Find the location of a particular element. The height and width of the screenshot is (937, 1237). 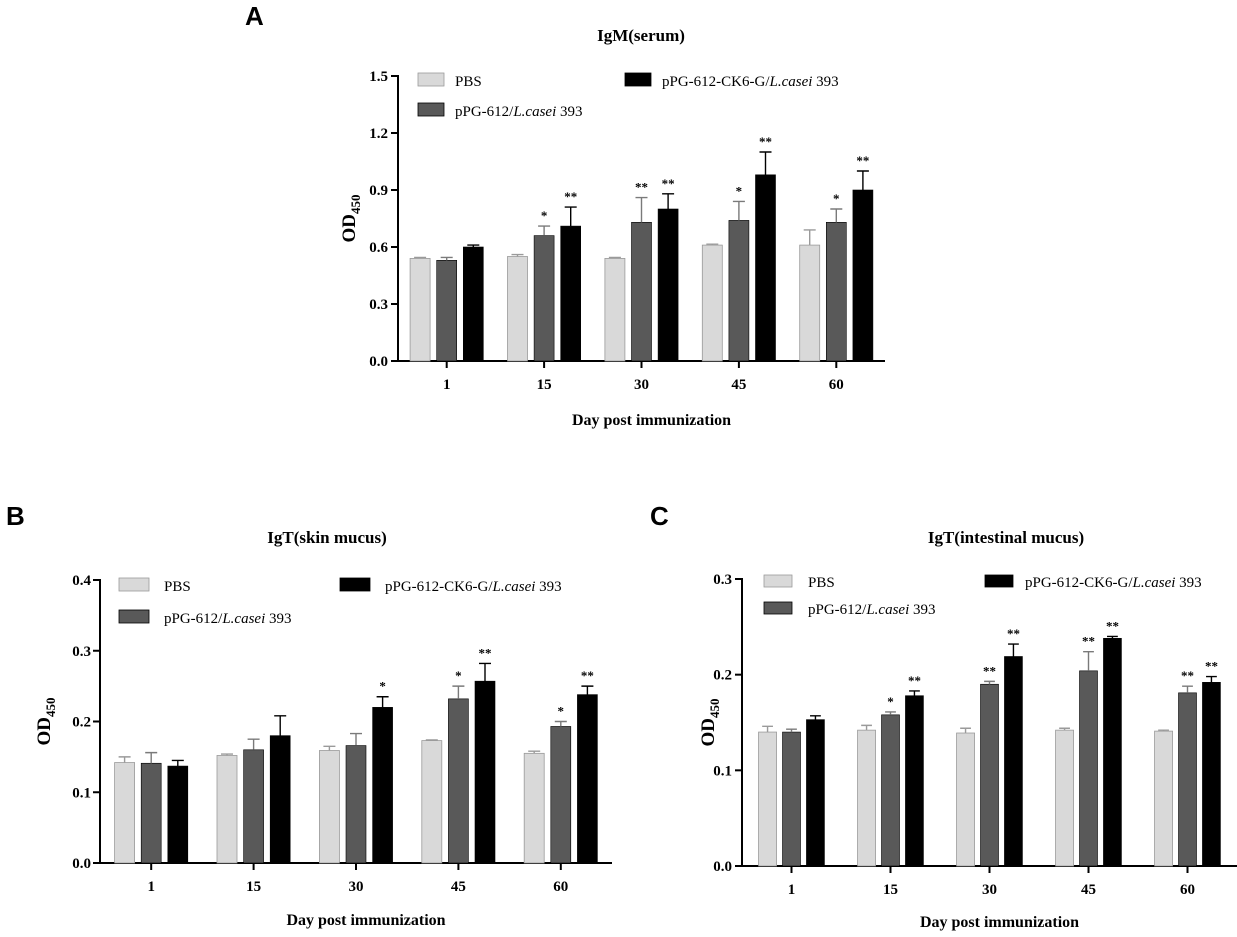

x-tick-label: 1 is located at coordinates (151, 887).